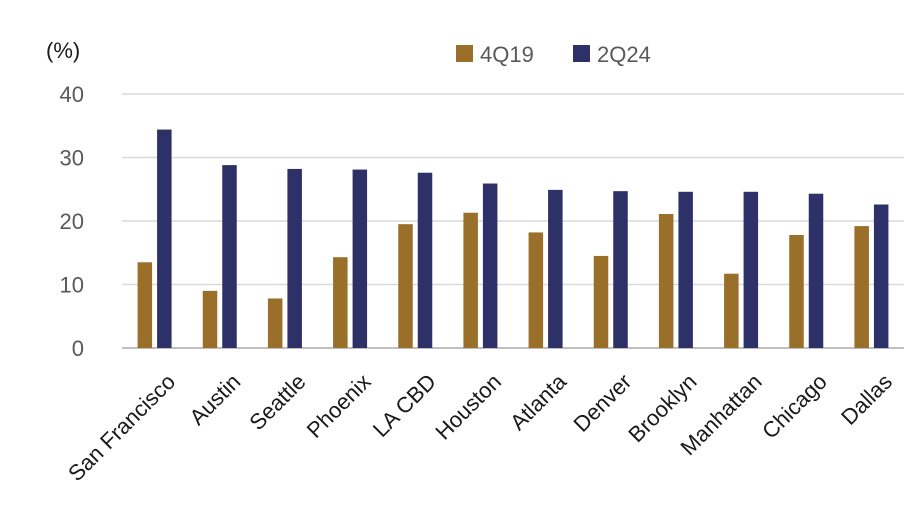 The image size is (920, 524). I want to click on y-tick-label: 0, so click(78, 348).